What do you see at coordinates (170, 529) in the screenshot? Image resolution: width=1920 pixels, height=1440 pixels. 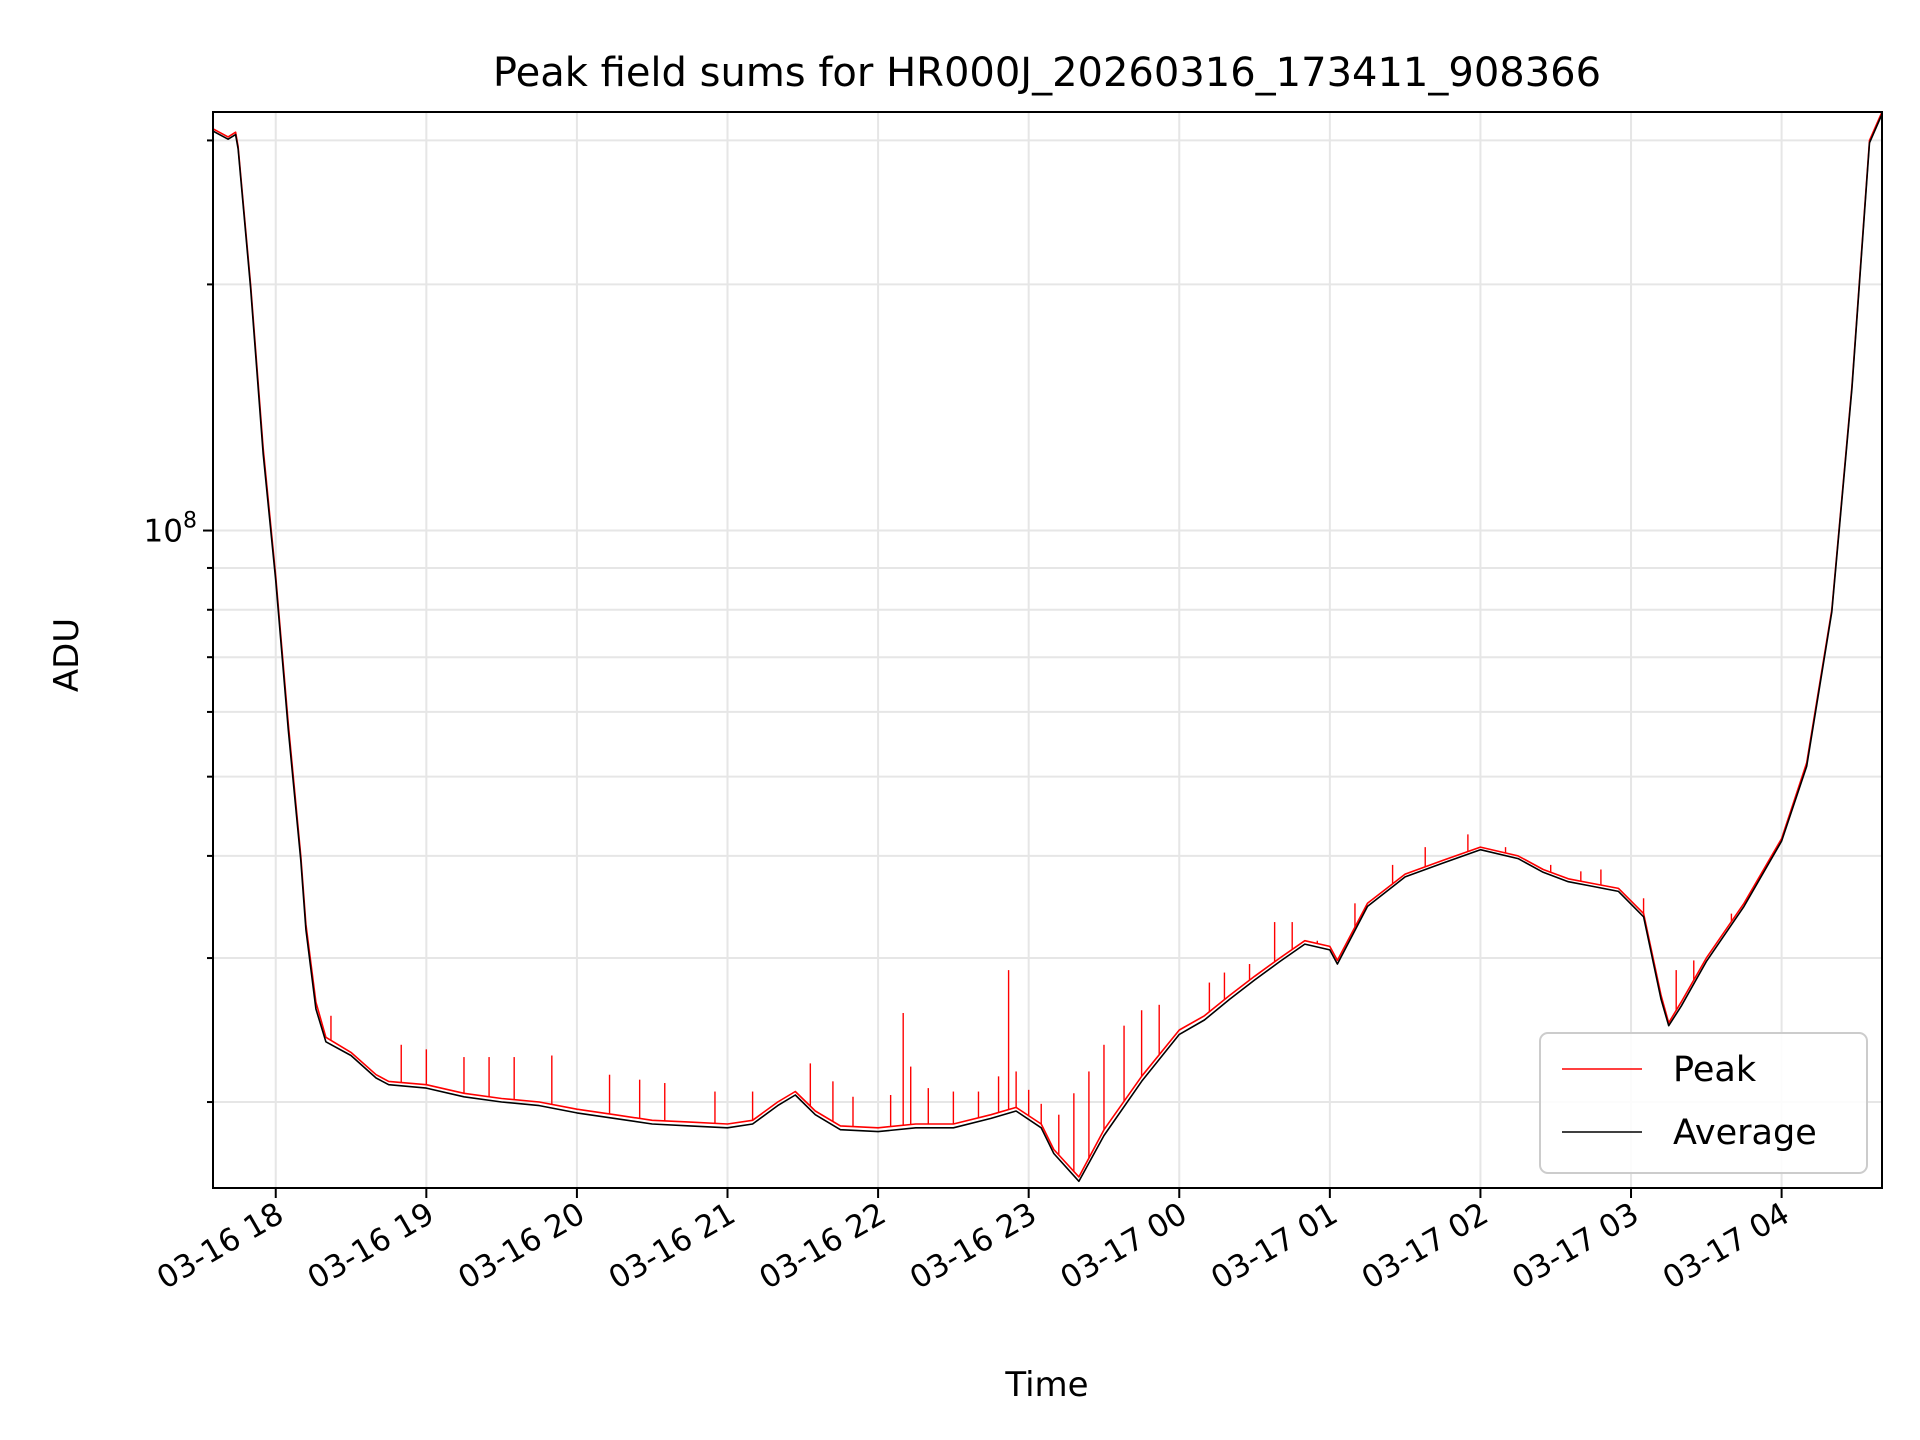 I see `y-tick-label: 108` at bounding box center [170, 529].